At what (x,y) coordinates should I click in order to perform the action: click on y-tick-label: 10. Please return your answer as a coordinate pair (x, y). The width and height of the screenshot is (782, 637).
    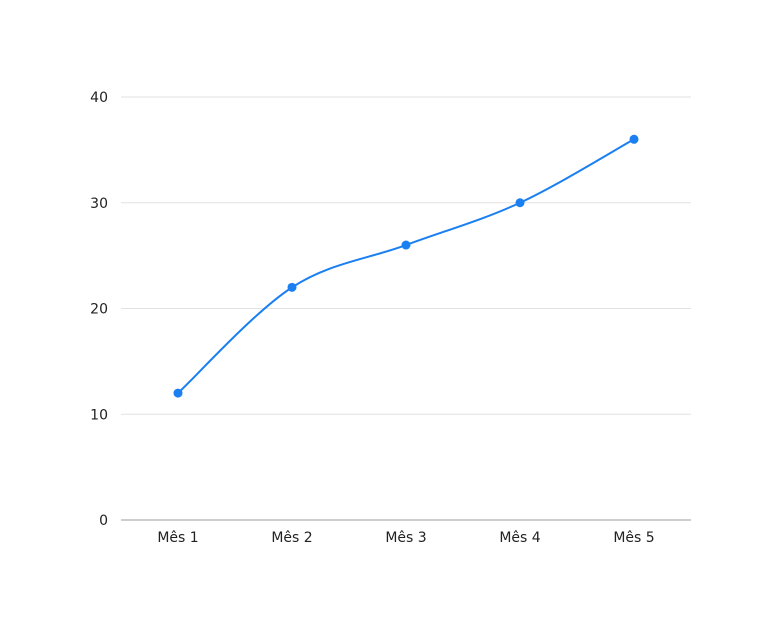
    Looking at the image, I should click on (99, 415).